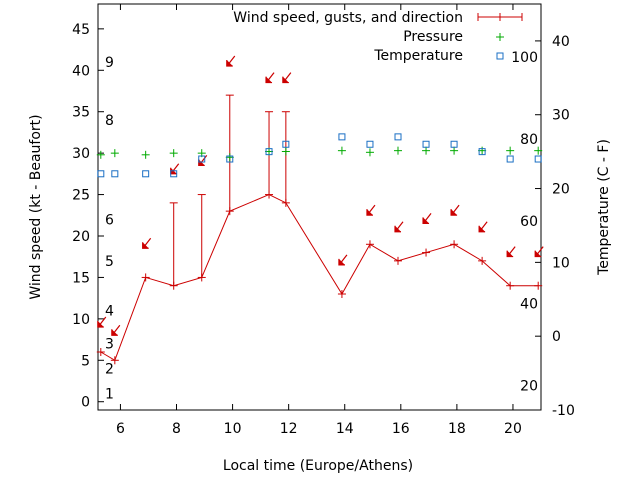 The image size is (640, 480). Describe the element at coordinates (176, 429) in the screenshot. I see `x-tick-label: 8` at that location.